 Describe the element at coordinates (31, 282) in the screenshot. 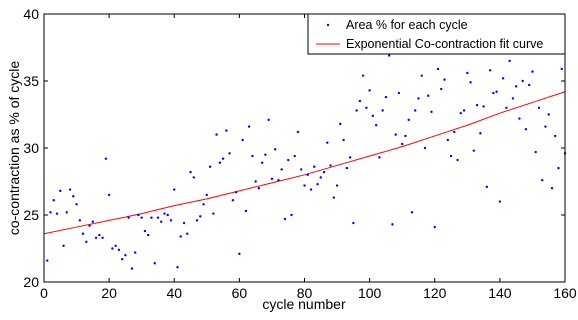

I see `y-tick-label: 20` at that location.